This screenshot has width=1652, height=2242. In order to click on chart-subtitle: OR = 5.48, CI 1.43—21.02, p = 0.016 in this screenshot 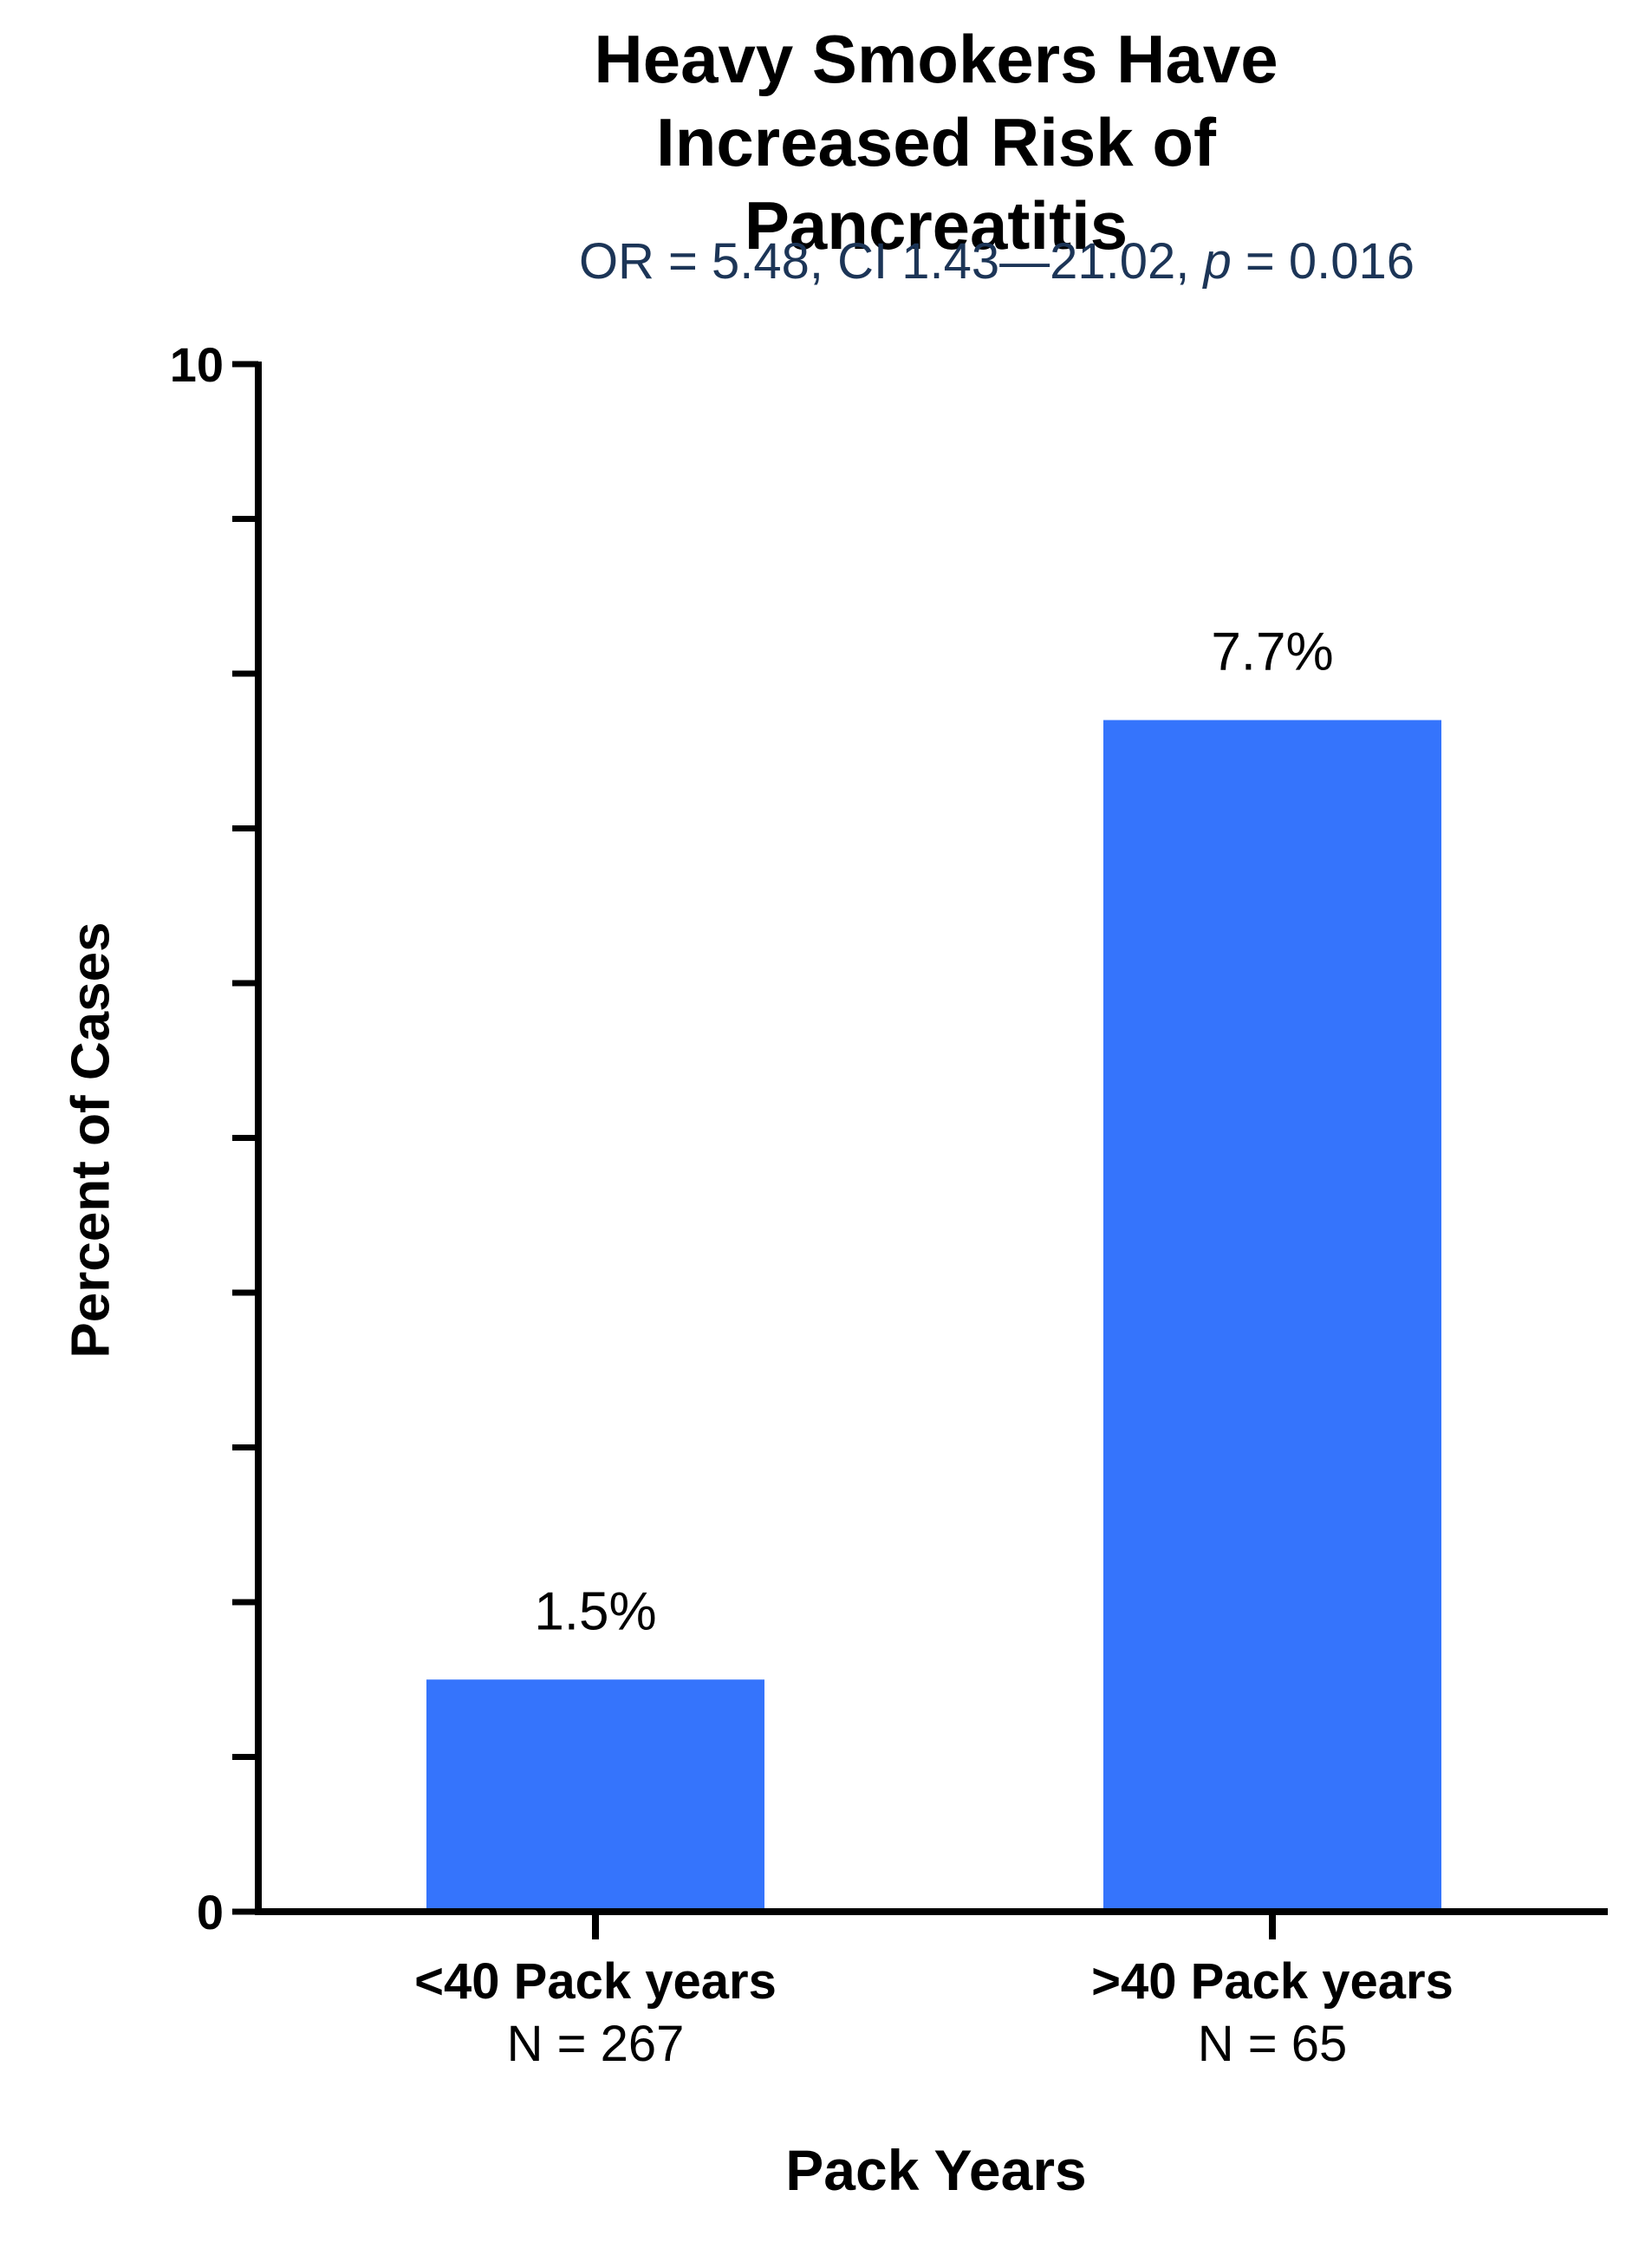, I will do `click(997, 261)`.